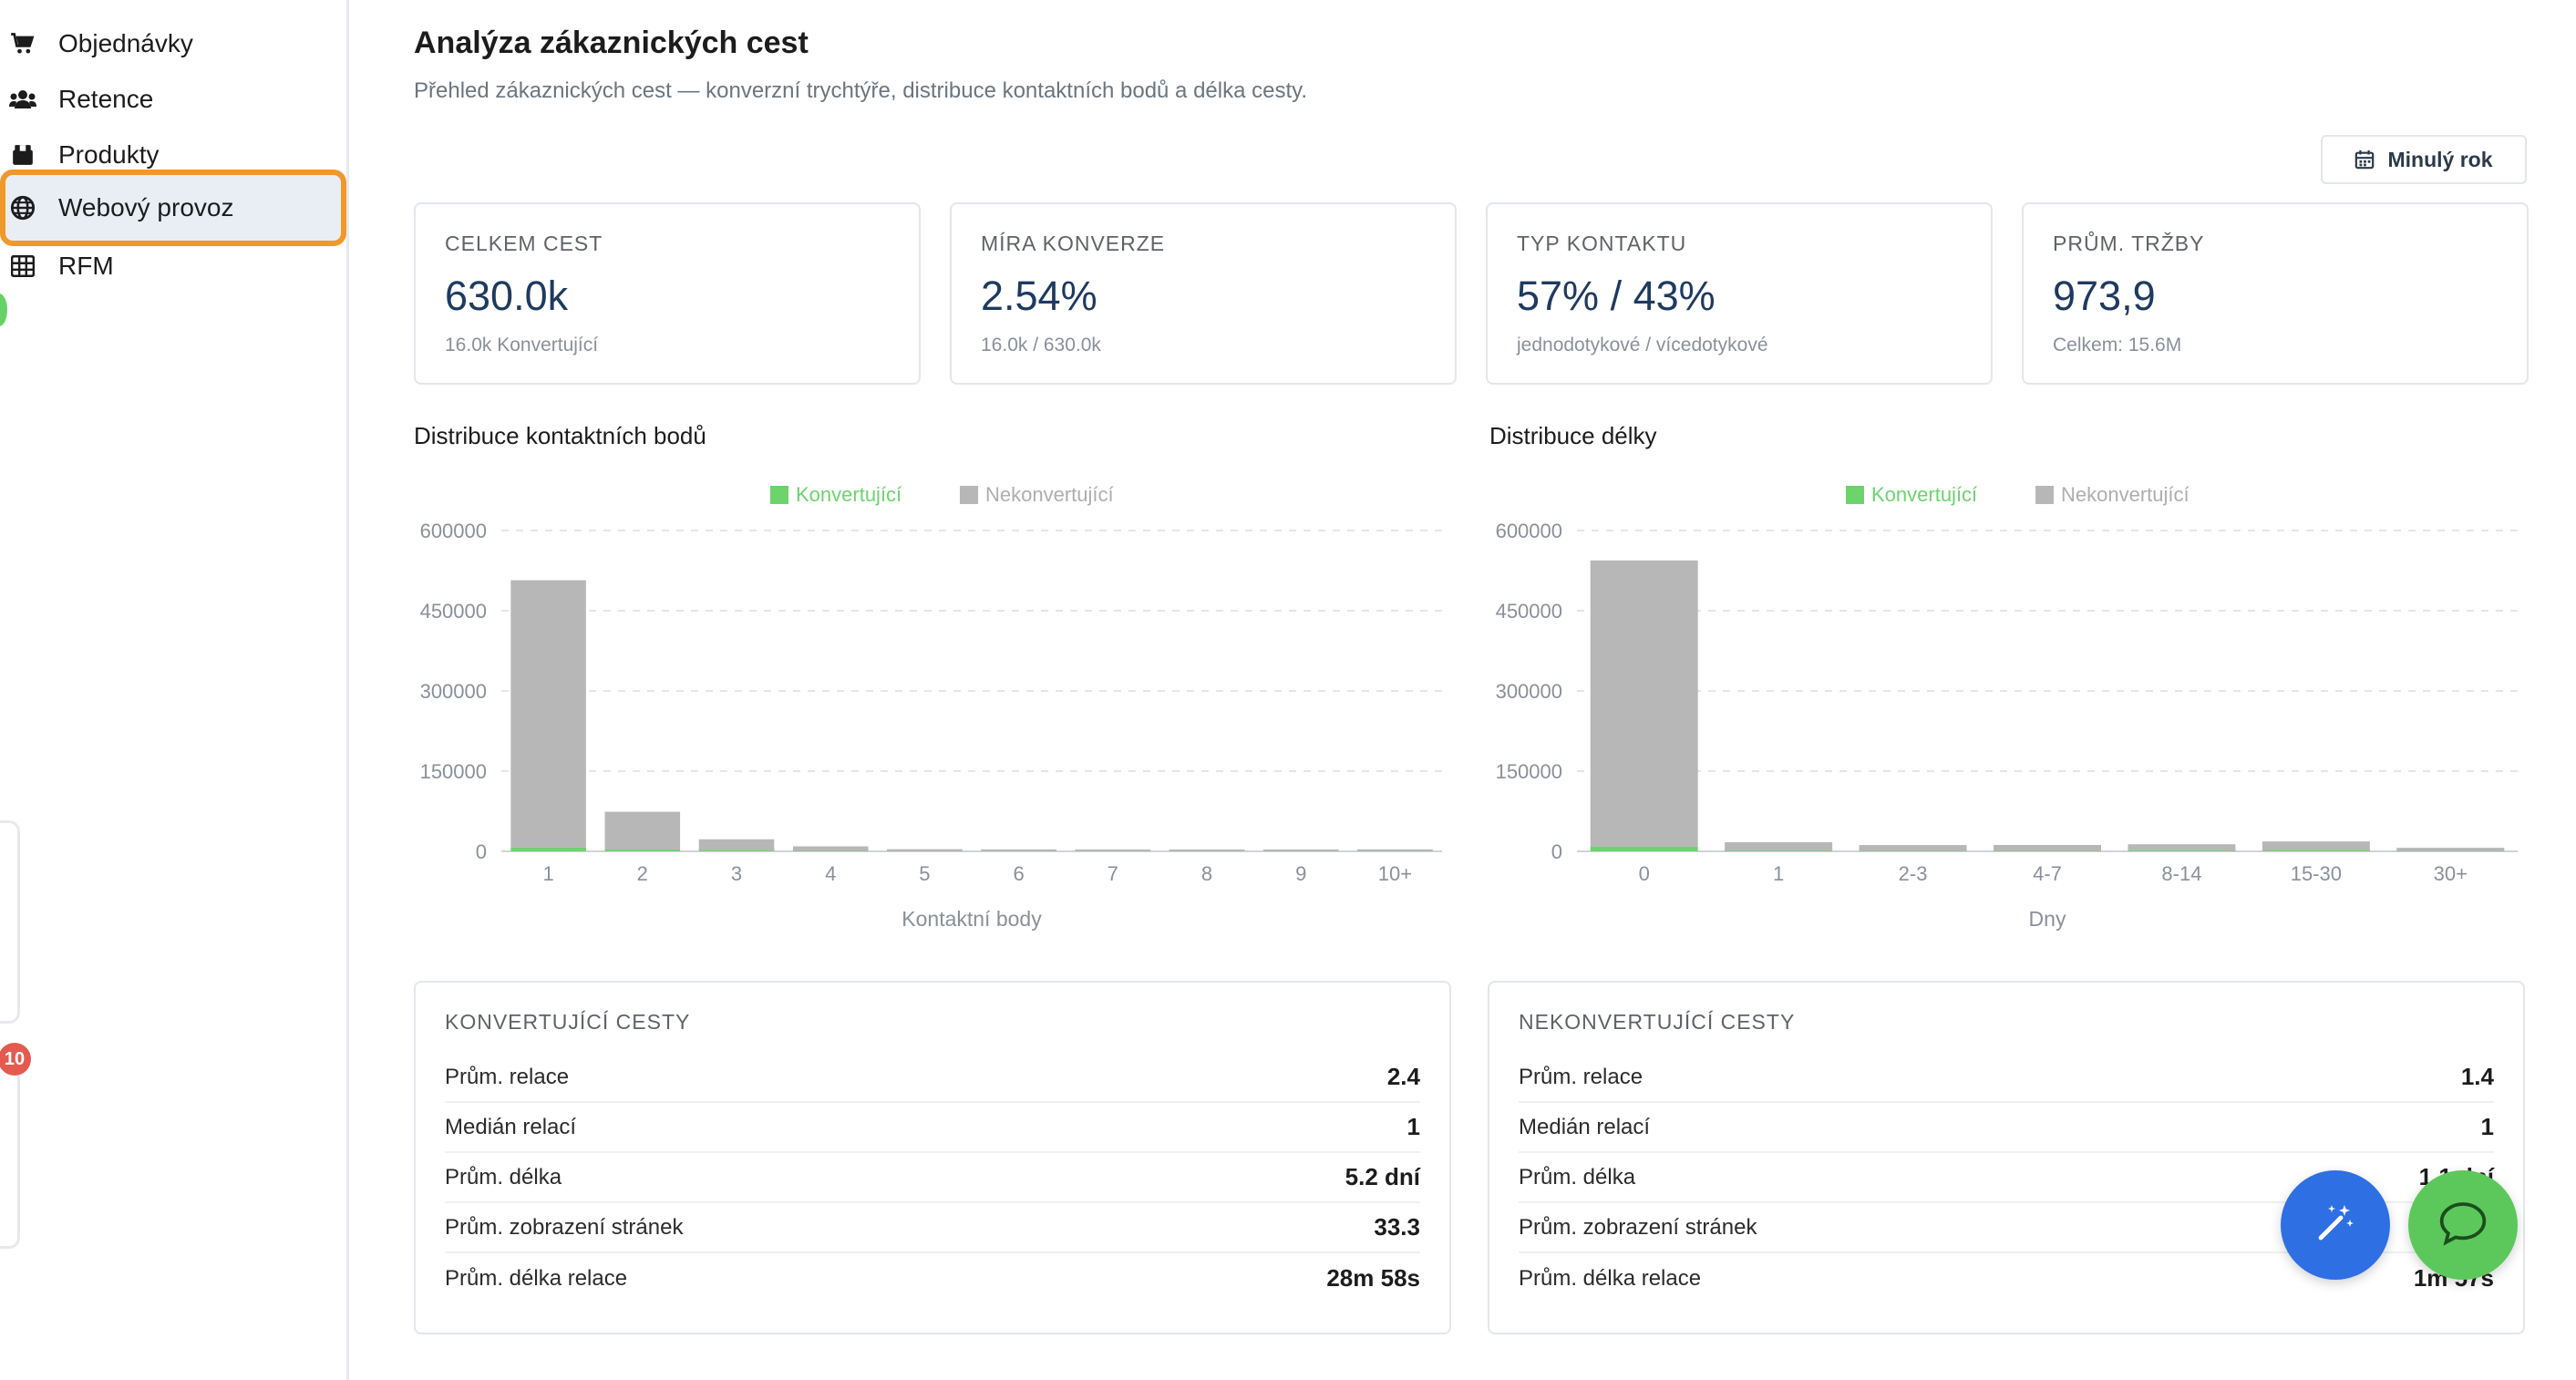 Image resolution: width=2576 pixels, height=1380 pixels. What do you see at coordinates (2117, 345) in the screenshot?
I see `kpi-subtext: Celkem: 15.6M` at bounding box center [2117, 345].